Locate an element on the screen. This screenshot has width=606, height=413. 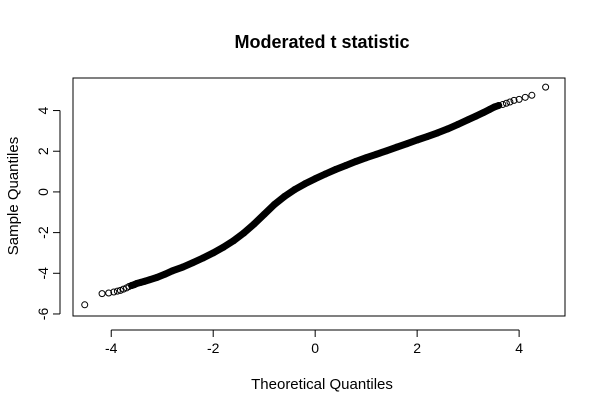
y-tick-label: -4 is located at coordinates (43, 273).